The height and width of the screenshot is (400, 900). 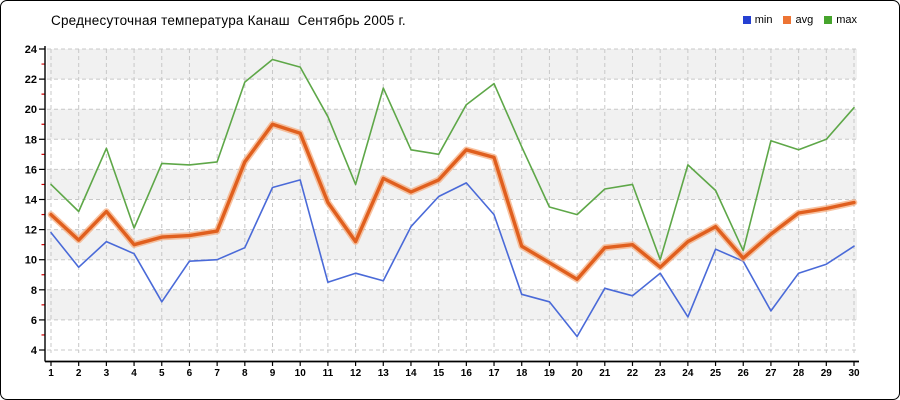 I want to click on x-axis-label: 11, so click(x=328, y=373).